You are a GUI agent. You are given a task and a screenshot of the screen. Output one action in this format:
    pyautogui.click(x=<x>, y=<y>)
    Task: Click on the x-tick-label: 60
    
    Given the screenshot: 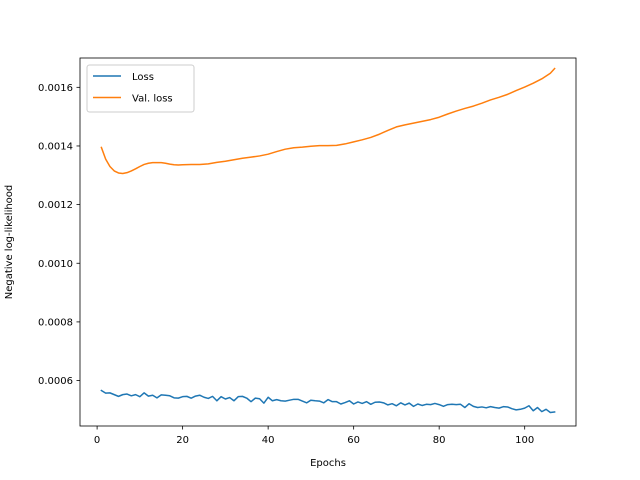 What is the action you would take?
    pyautogui.click(x=353, y=440)
    